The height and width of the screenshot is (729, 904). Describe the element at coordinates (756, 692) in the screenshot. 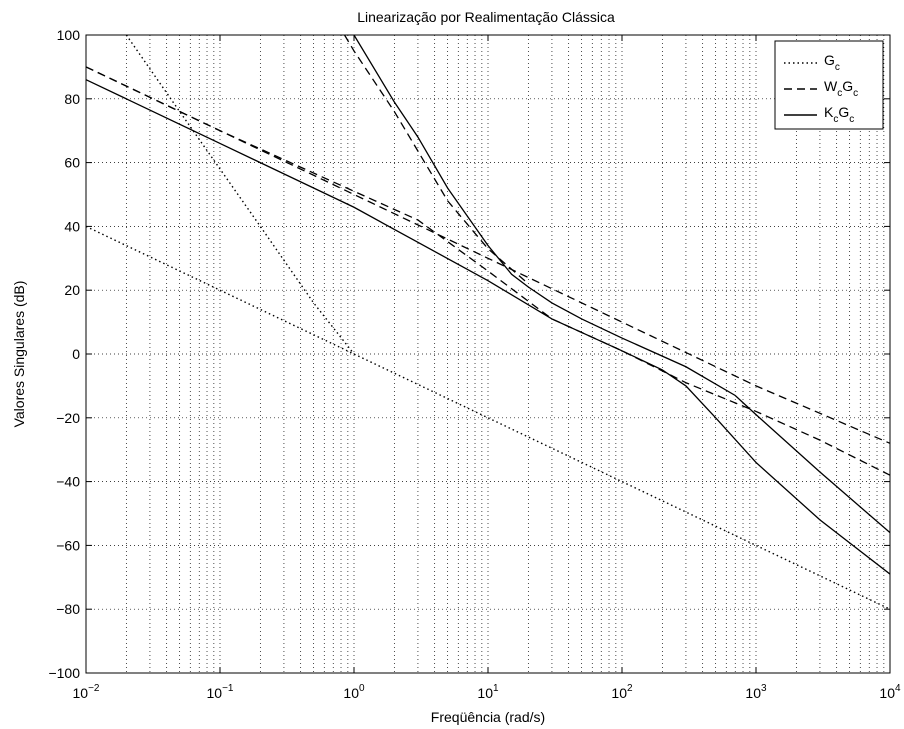

I see `x-tick-label: 10³` at that location.